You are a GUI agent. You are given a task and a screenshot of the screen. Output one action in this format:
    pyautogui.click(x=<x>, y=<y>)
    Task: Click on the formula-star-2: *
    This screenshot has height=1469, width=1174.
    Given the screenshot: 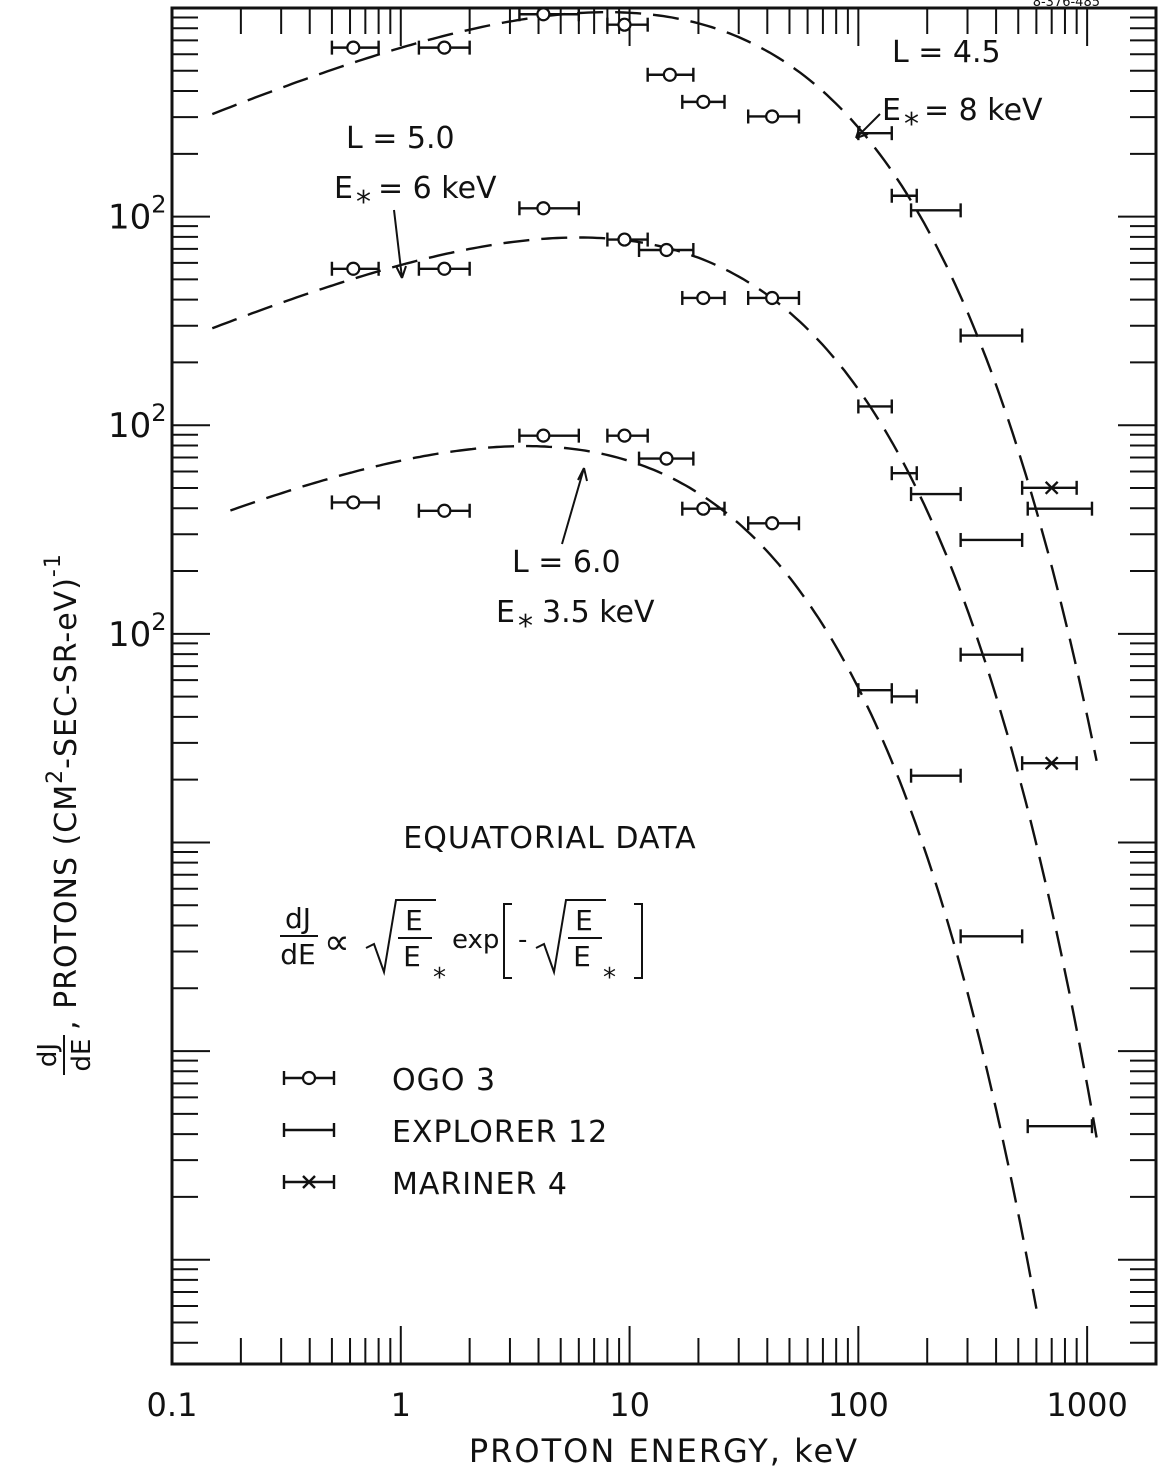 What is the action you would take?
    pyautogui.click(x=609, y=978)
    